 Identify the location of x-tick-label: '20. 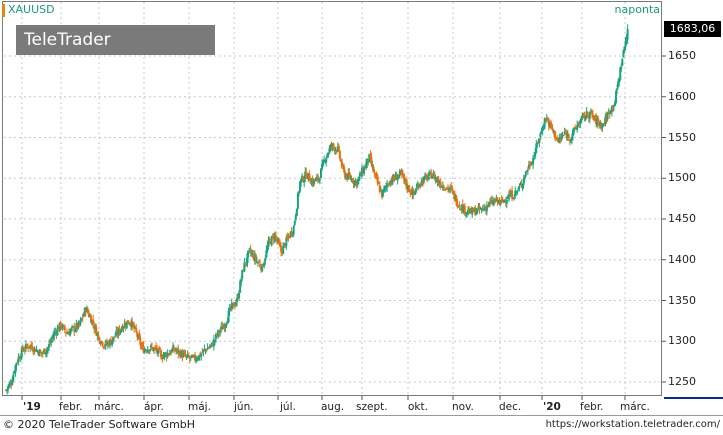
(552, 407).